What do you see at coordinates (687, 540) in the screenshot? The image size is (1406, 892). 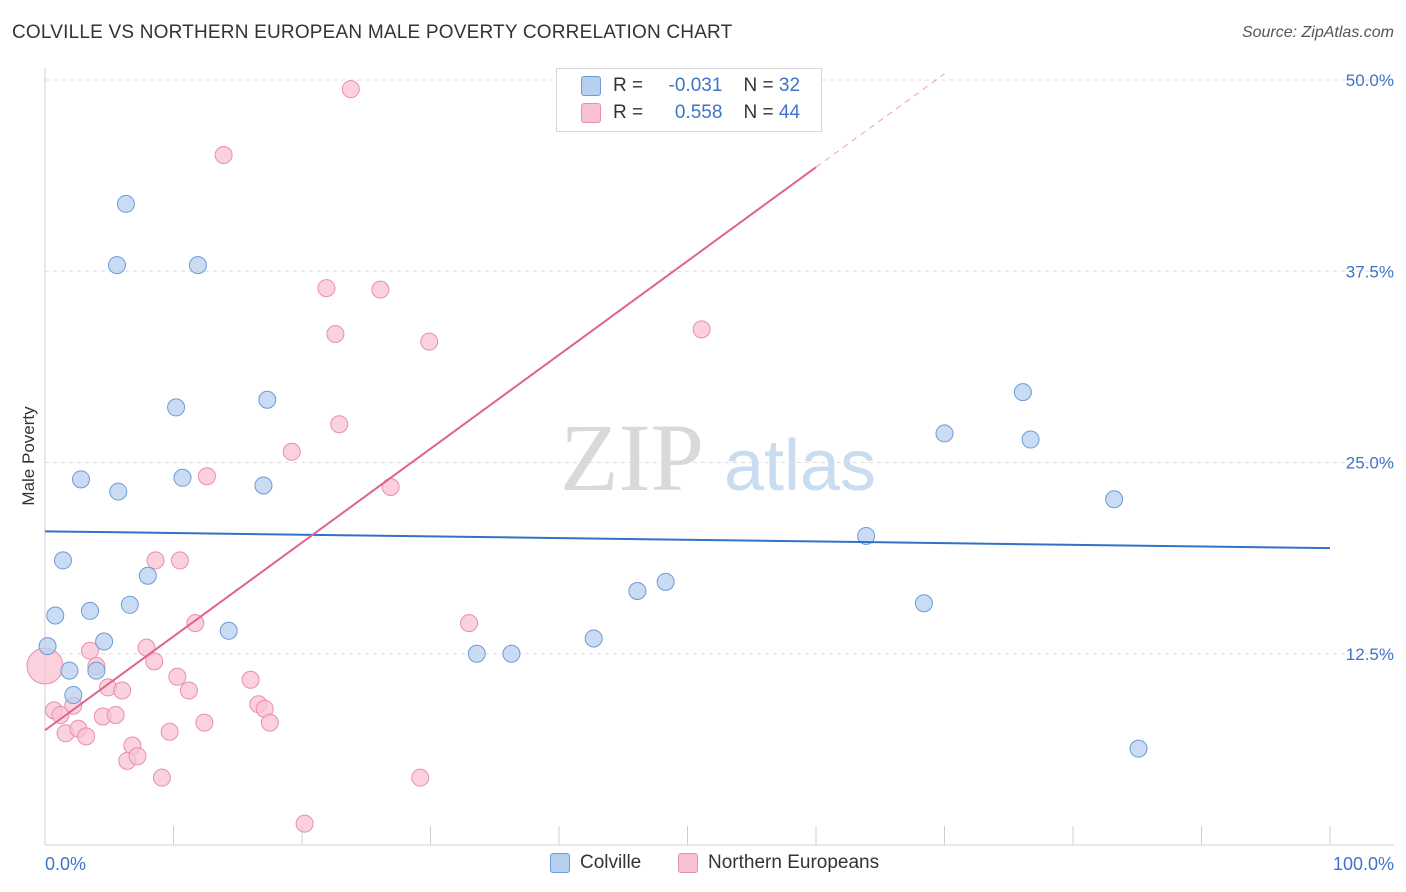 I see `colville-trendline` at bounding box center [687, 540].